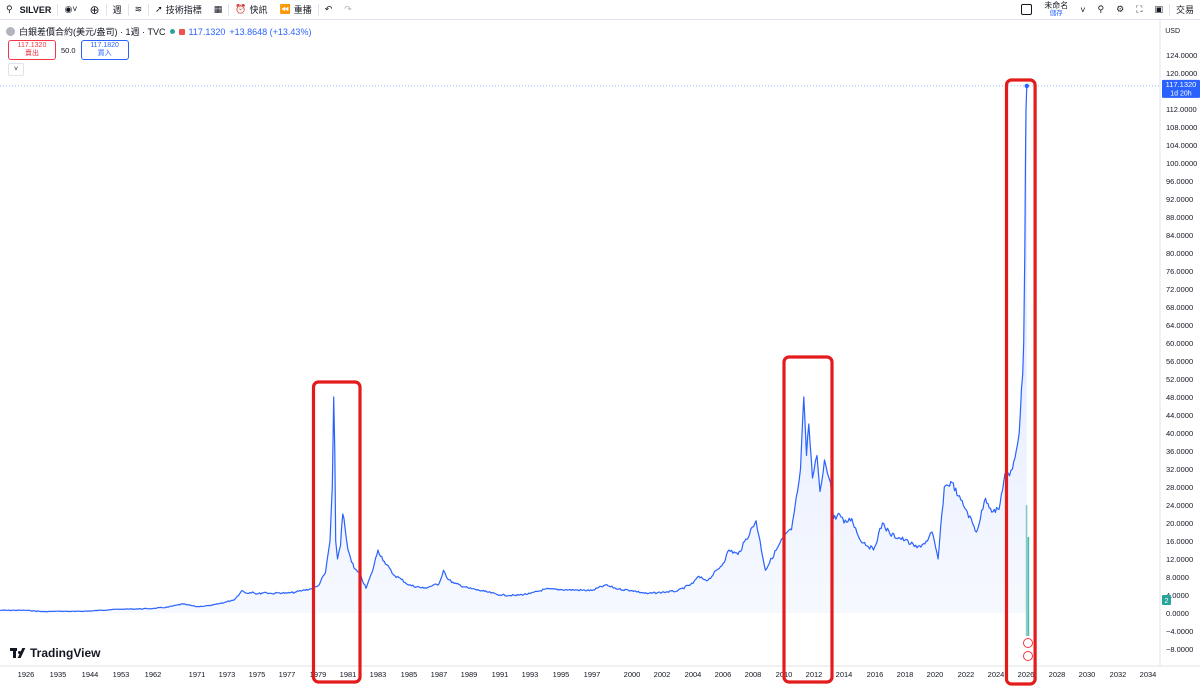  Describe the element at coordinates (178, 9) in the screenshot. I see `indicators-button: ➚ 技術指標` at that location.